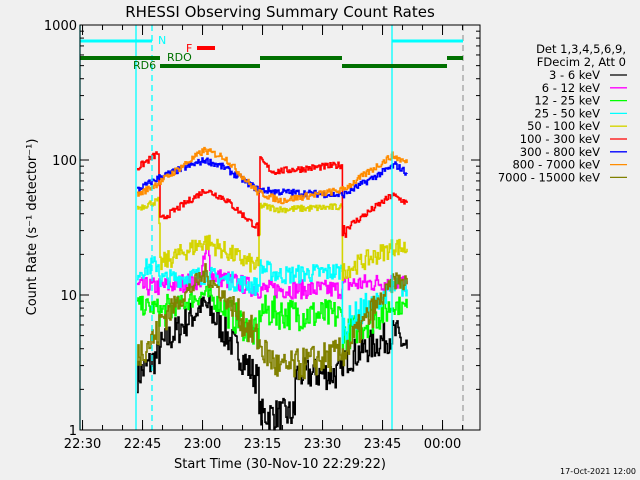 The width and height of the screenshot is (640, 480). Describe the element at coordinates (382, 444) in the screenshot. I see `x-tick-label: 23:45` at that location.